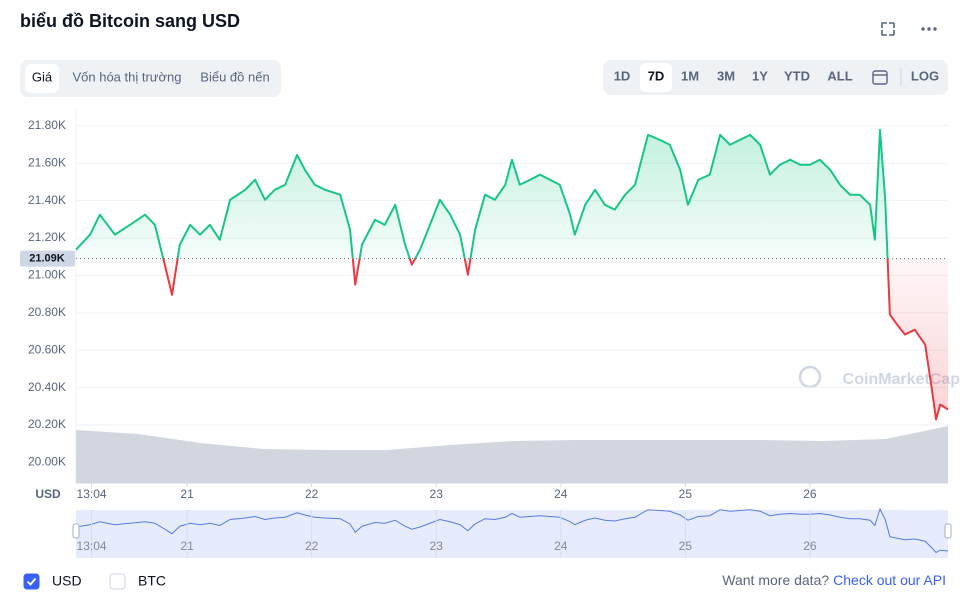 Image resolution: width=972 pixels, height=610 pixels. I want to click on y-axis-label: USD, so click(48, 494).